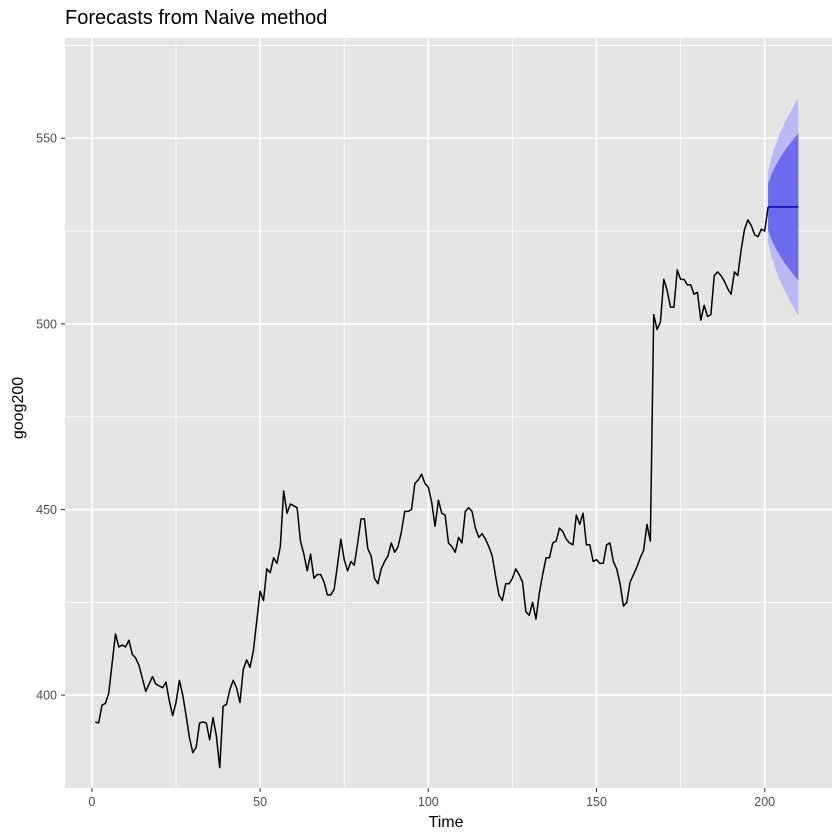 This screenshot has height=840, width=840. What do you see at coordinates (50, 417) in the screenshot?
I see `y-axis-ticks: 400 450 500 550` at bounding box center [50, 417].